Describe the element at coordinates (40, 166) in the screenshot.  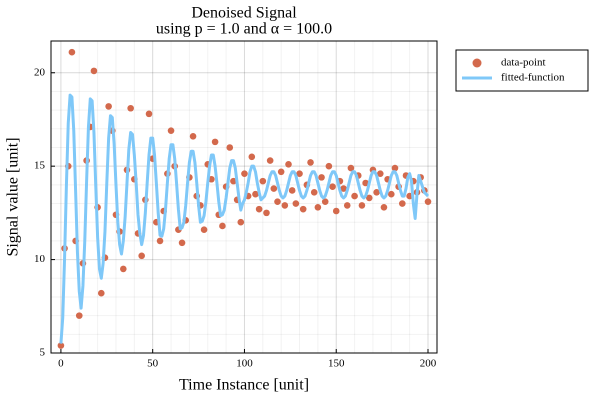
I see `y-tick-label: 15` at that location.